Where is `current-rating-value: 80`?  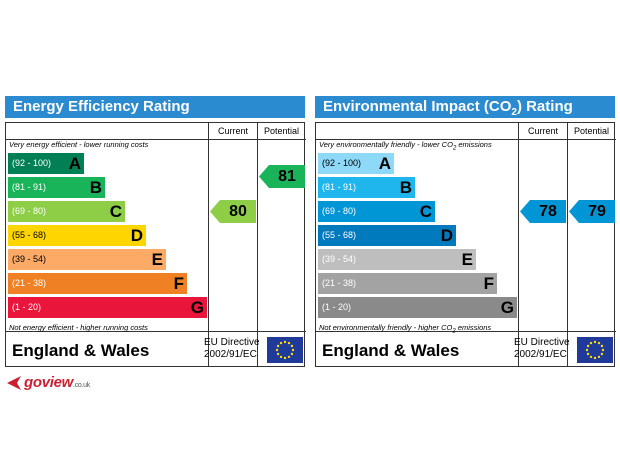
current-rating-value: 80 is located at coordinates (238, 211).